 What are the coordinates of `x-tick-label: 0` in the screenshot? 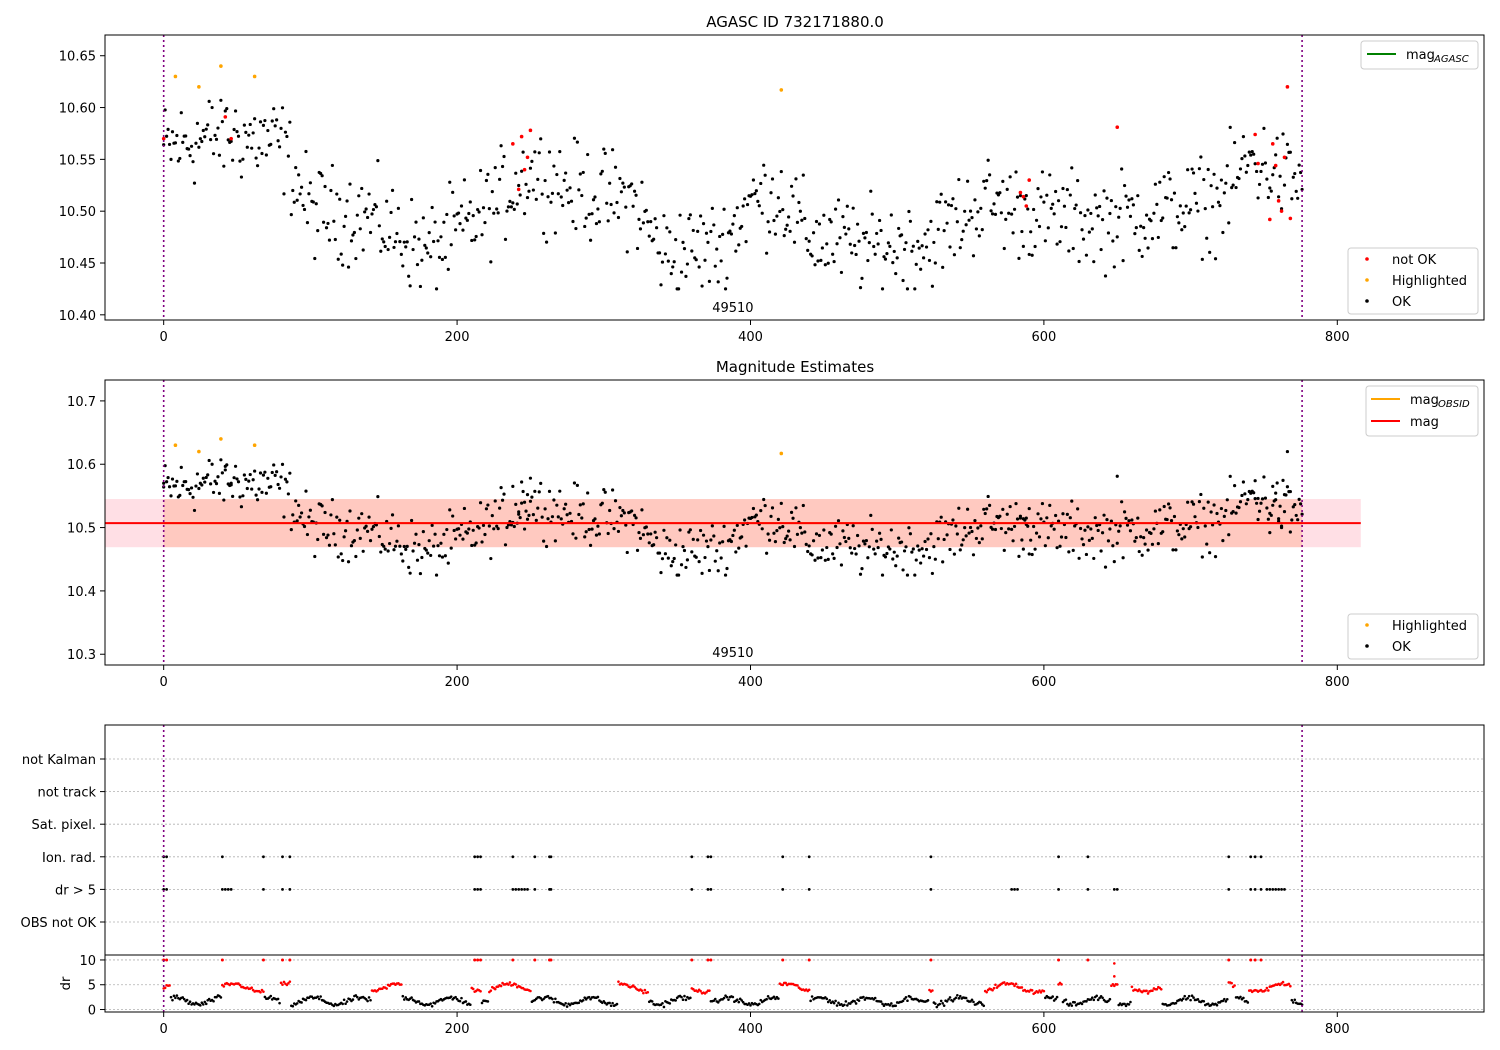 It's located at (164, 1029).